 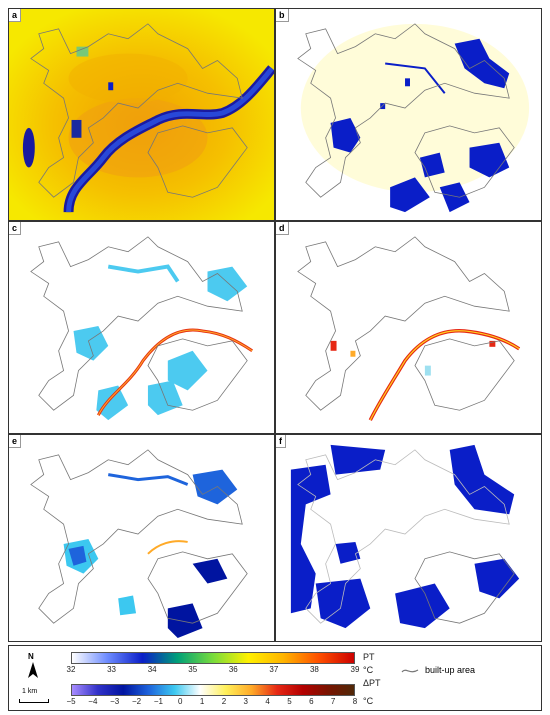 I want to click on scale-bar: 1 km, so click(x=34, y=697).